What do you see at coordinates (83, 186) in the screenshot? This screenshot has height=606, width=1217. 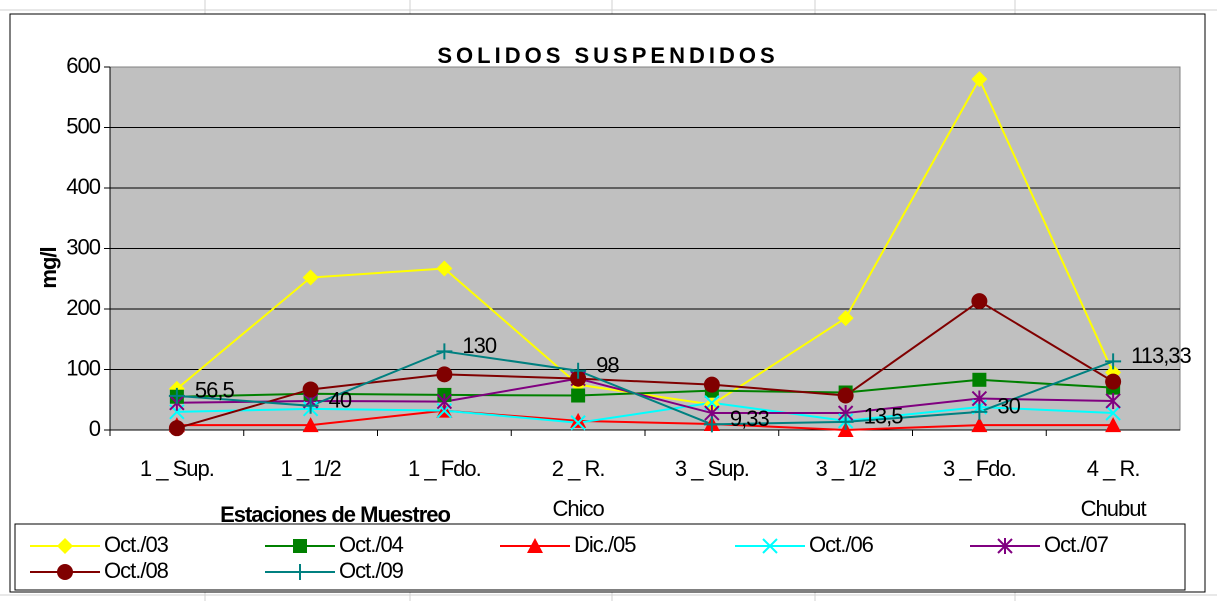 I see `y-tick-label: 400` at bounding box center [83, 186].